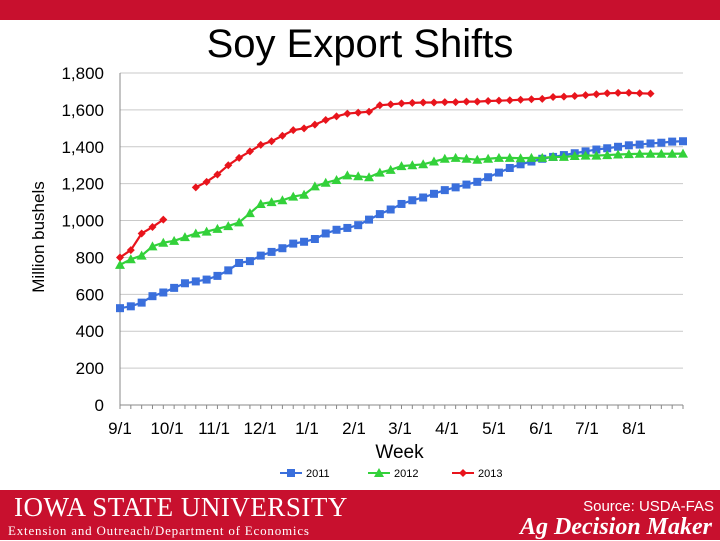  I want to click on x-tick-label: 6/1, so click(541, 428).